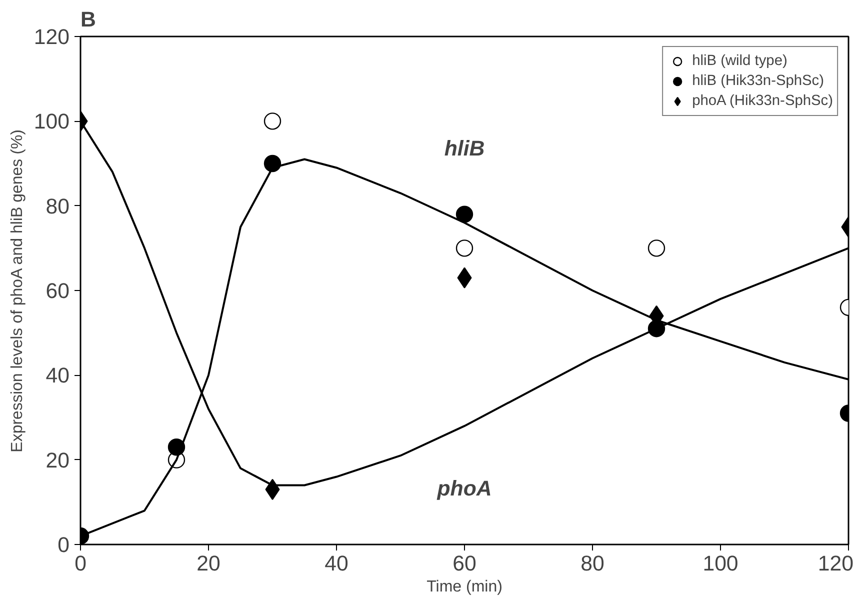 The width and height of the screenshot is (853, 604). Describe the element at coordinates (464, 564) in the screenshot. I see `x-tick-label: 60` at that location.